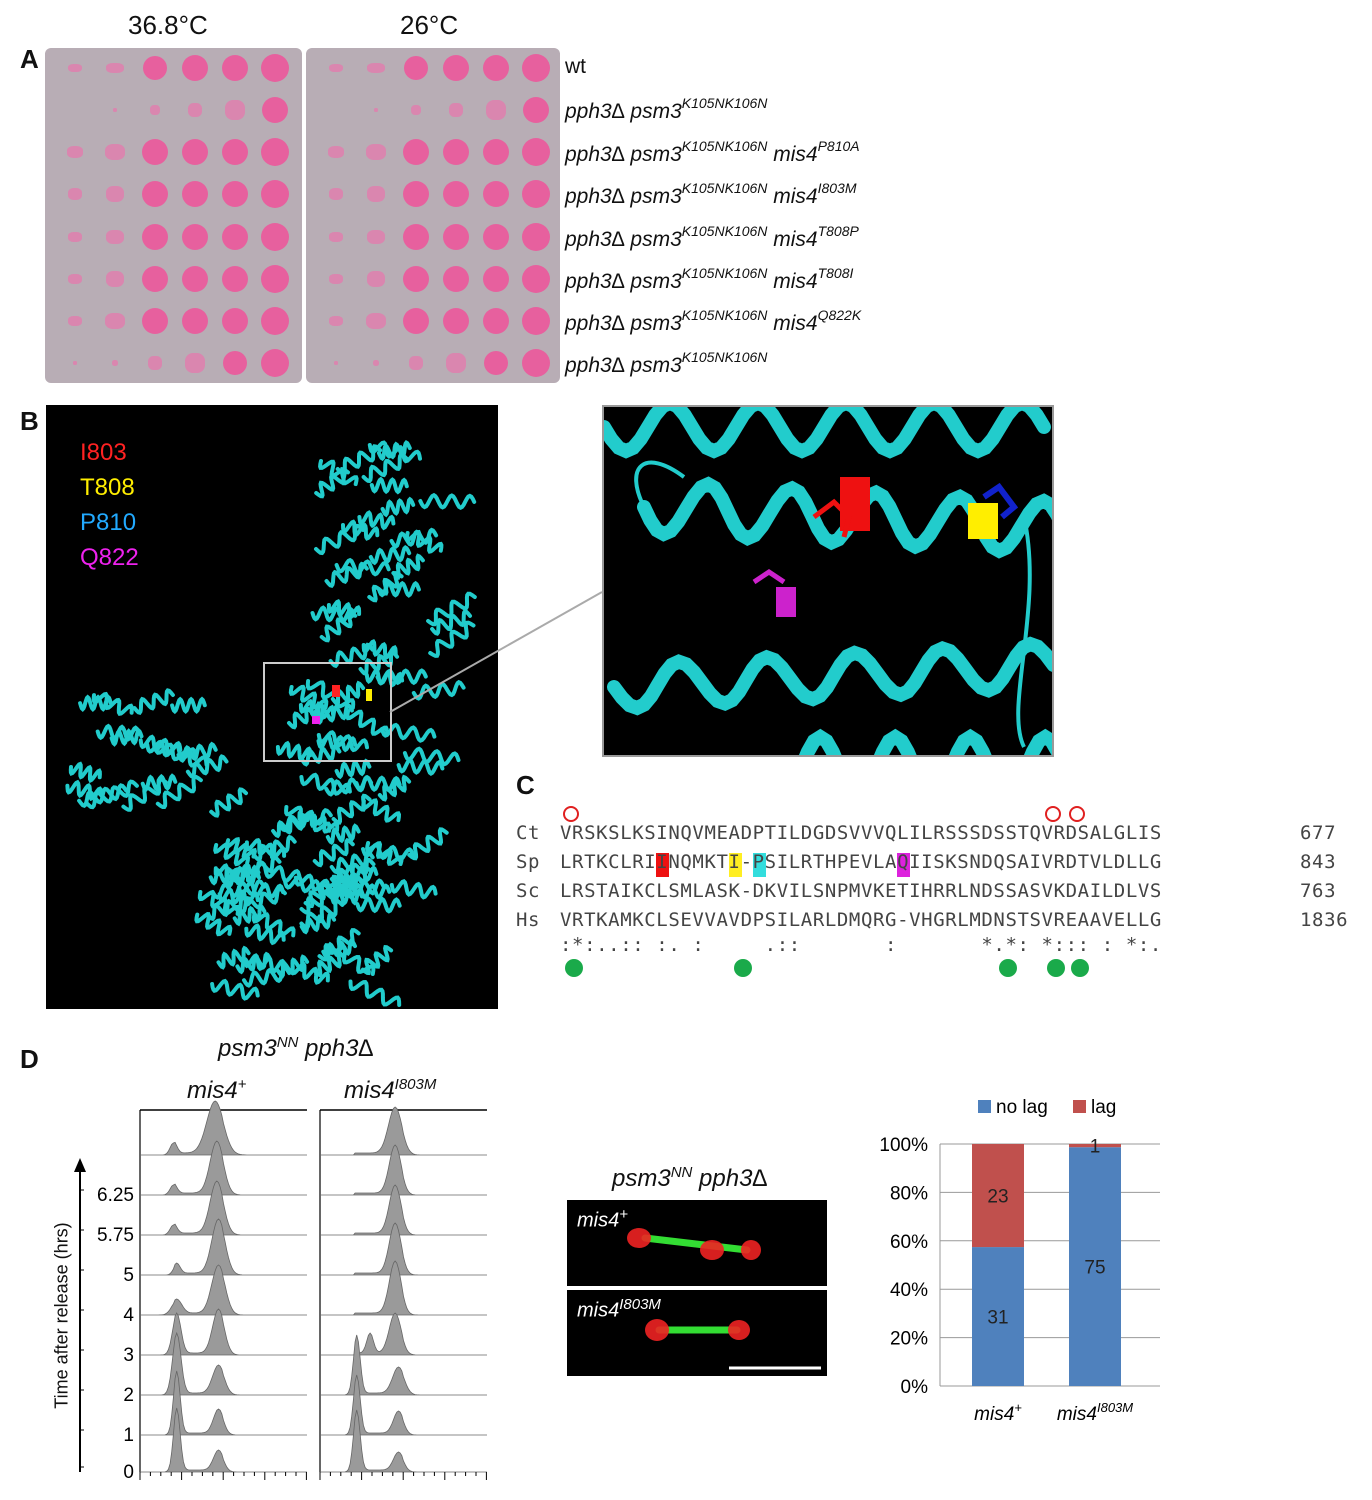  I want to click on protein-structure-zoom, so click(834, 600).